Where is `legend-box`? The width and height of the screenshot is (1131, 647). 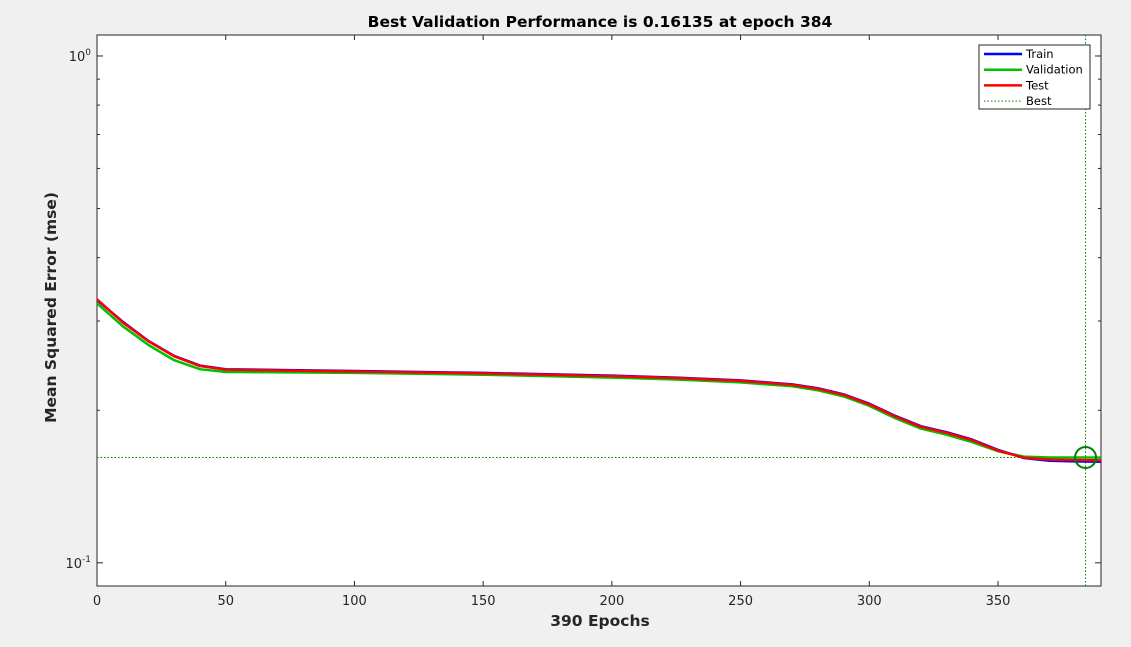 legend-box is located at coordinates (1034, 77).